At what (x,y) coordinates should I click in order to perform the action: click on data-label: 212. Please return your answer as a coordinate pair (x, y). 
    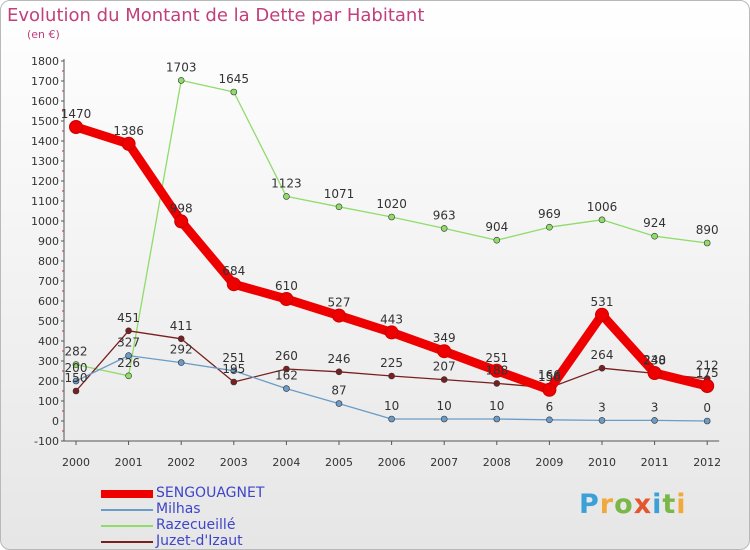
    Looking at the image, I should click on (707, 366).